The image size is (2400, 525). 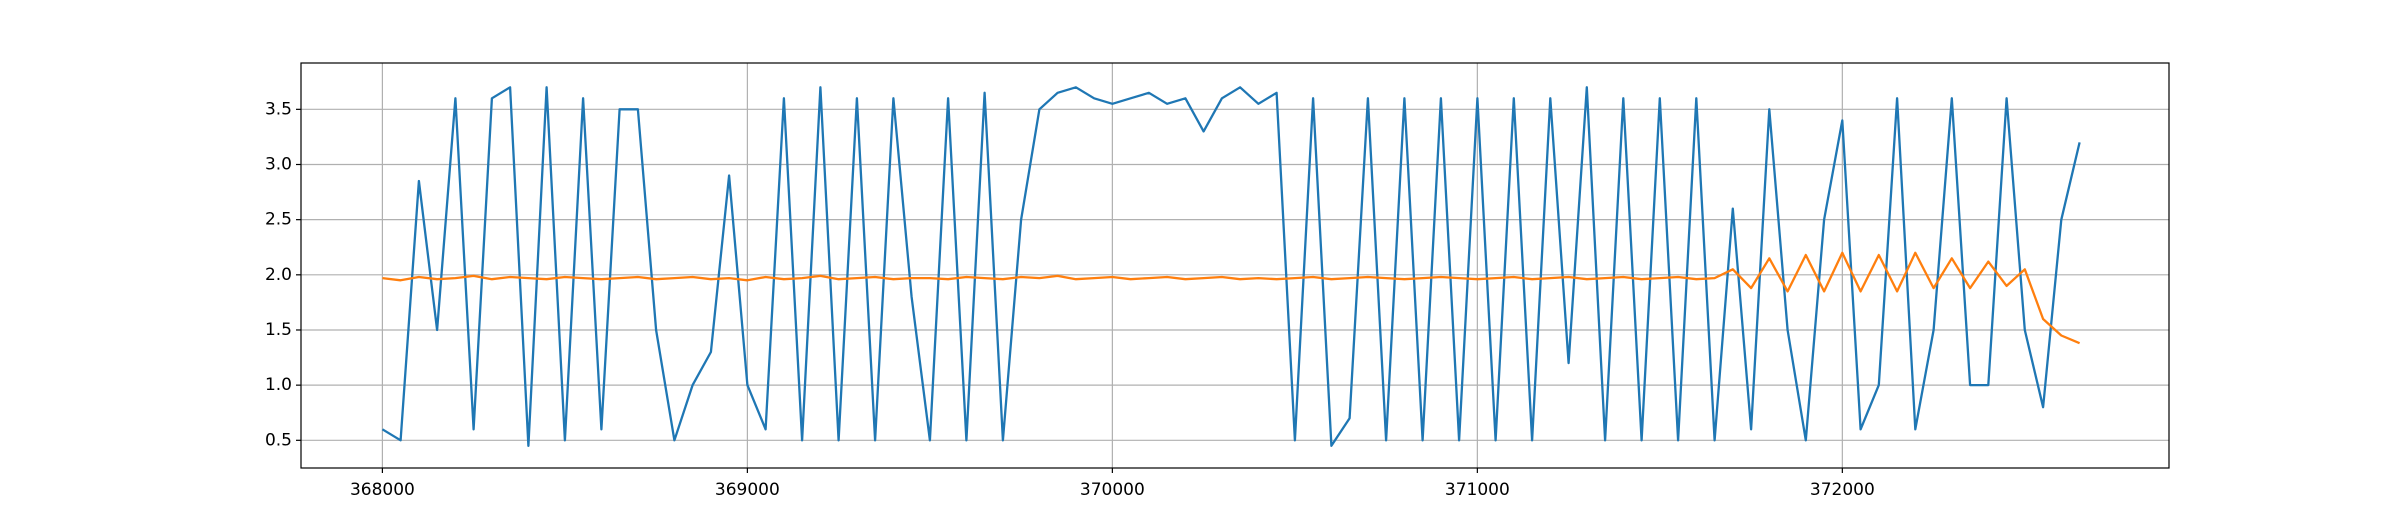 What do you see at coordinates (278, 440) in the screenshot?
I see `y-tick-label: 0.5` at bounding box center [278, 440].